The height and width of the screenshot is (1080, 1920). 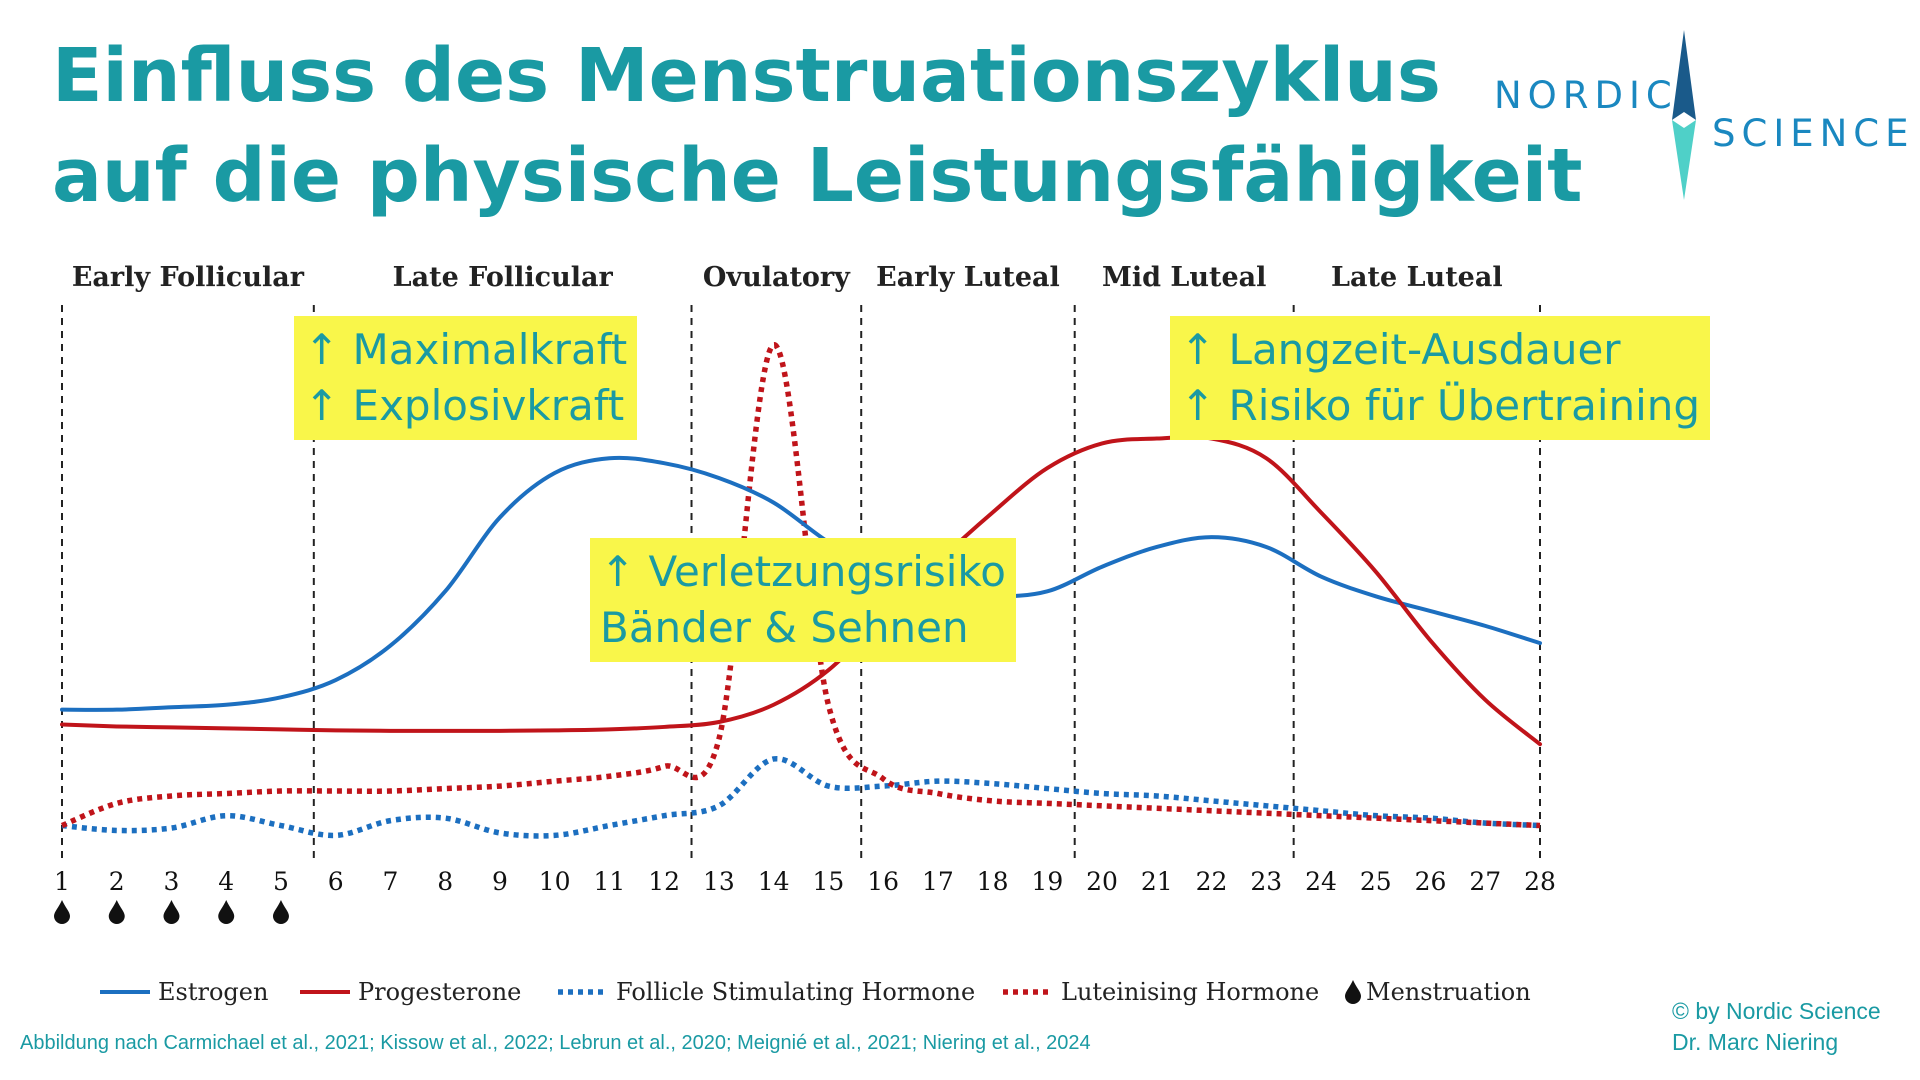 I want to click on legend-label-2: Follicle Stimulating Hormone, so click(x=795, y=992).